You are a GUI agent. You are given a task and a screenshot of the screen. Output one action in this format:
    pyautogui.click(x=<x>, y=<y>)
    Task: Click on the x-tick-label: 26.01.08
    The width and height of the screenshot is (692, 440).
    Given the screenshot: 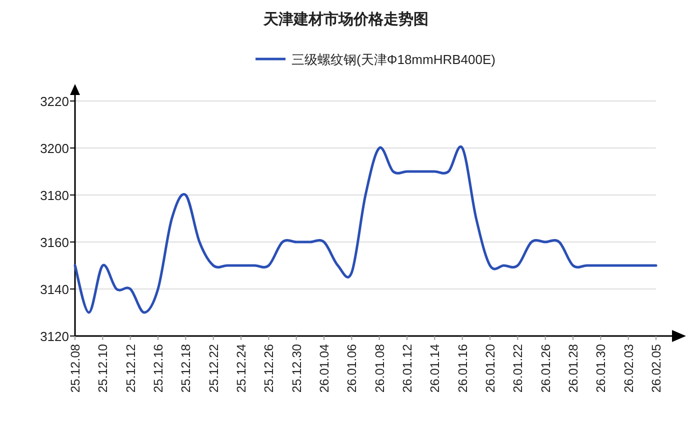 What is the action you would take?
    pyautogui.click(x=379, y=368)
    